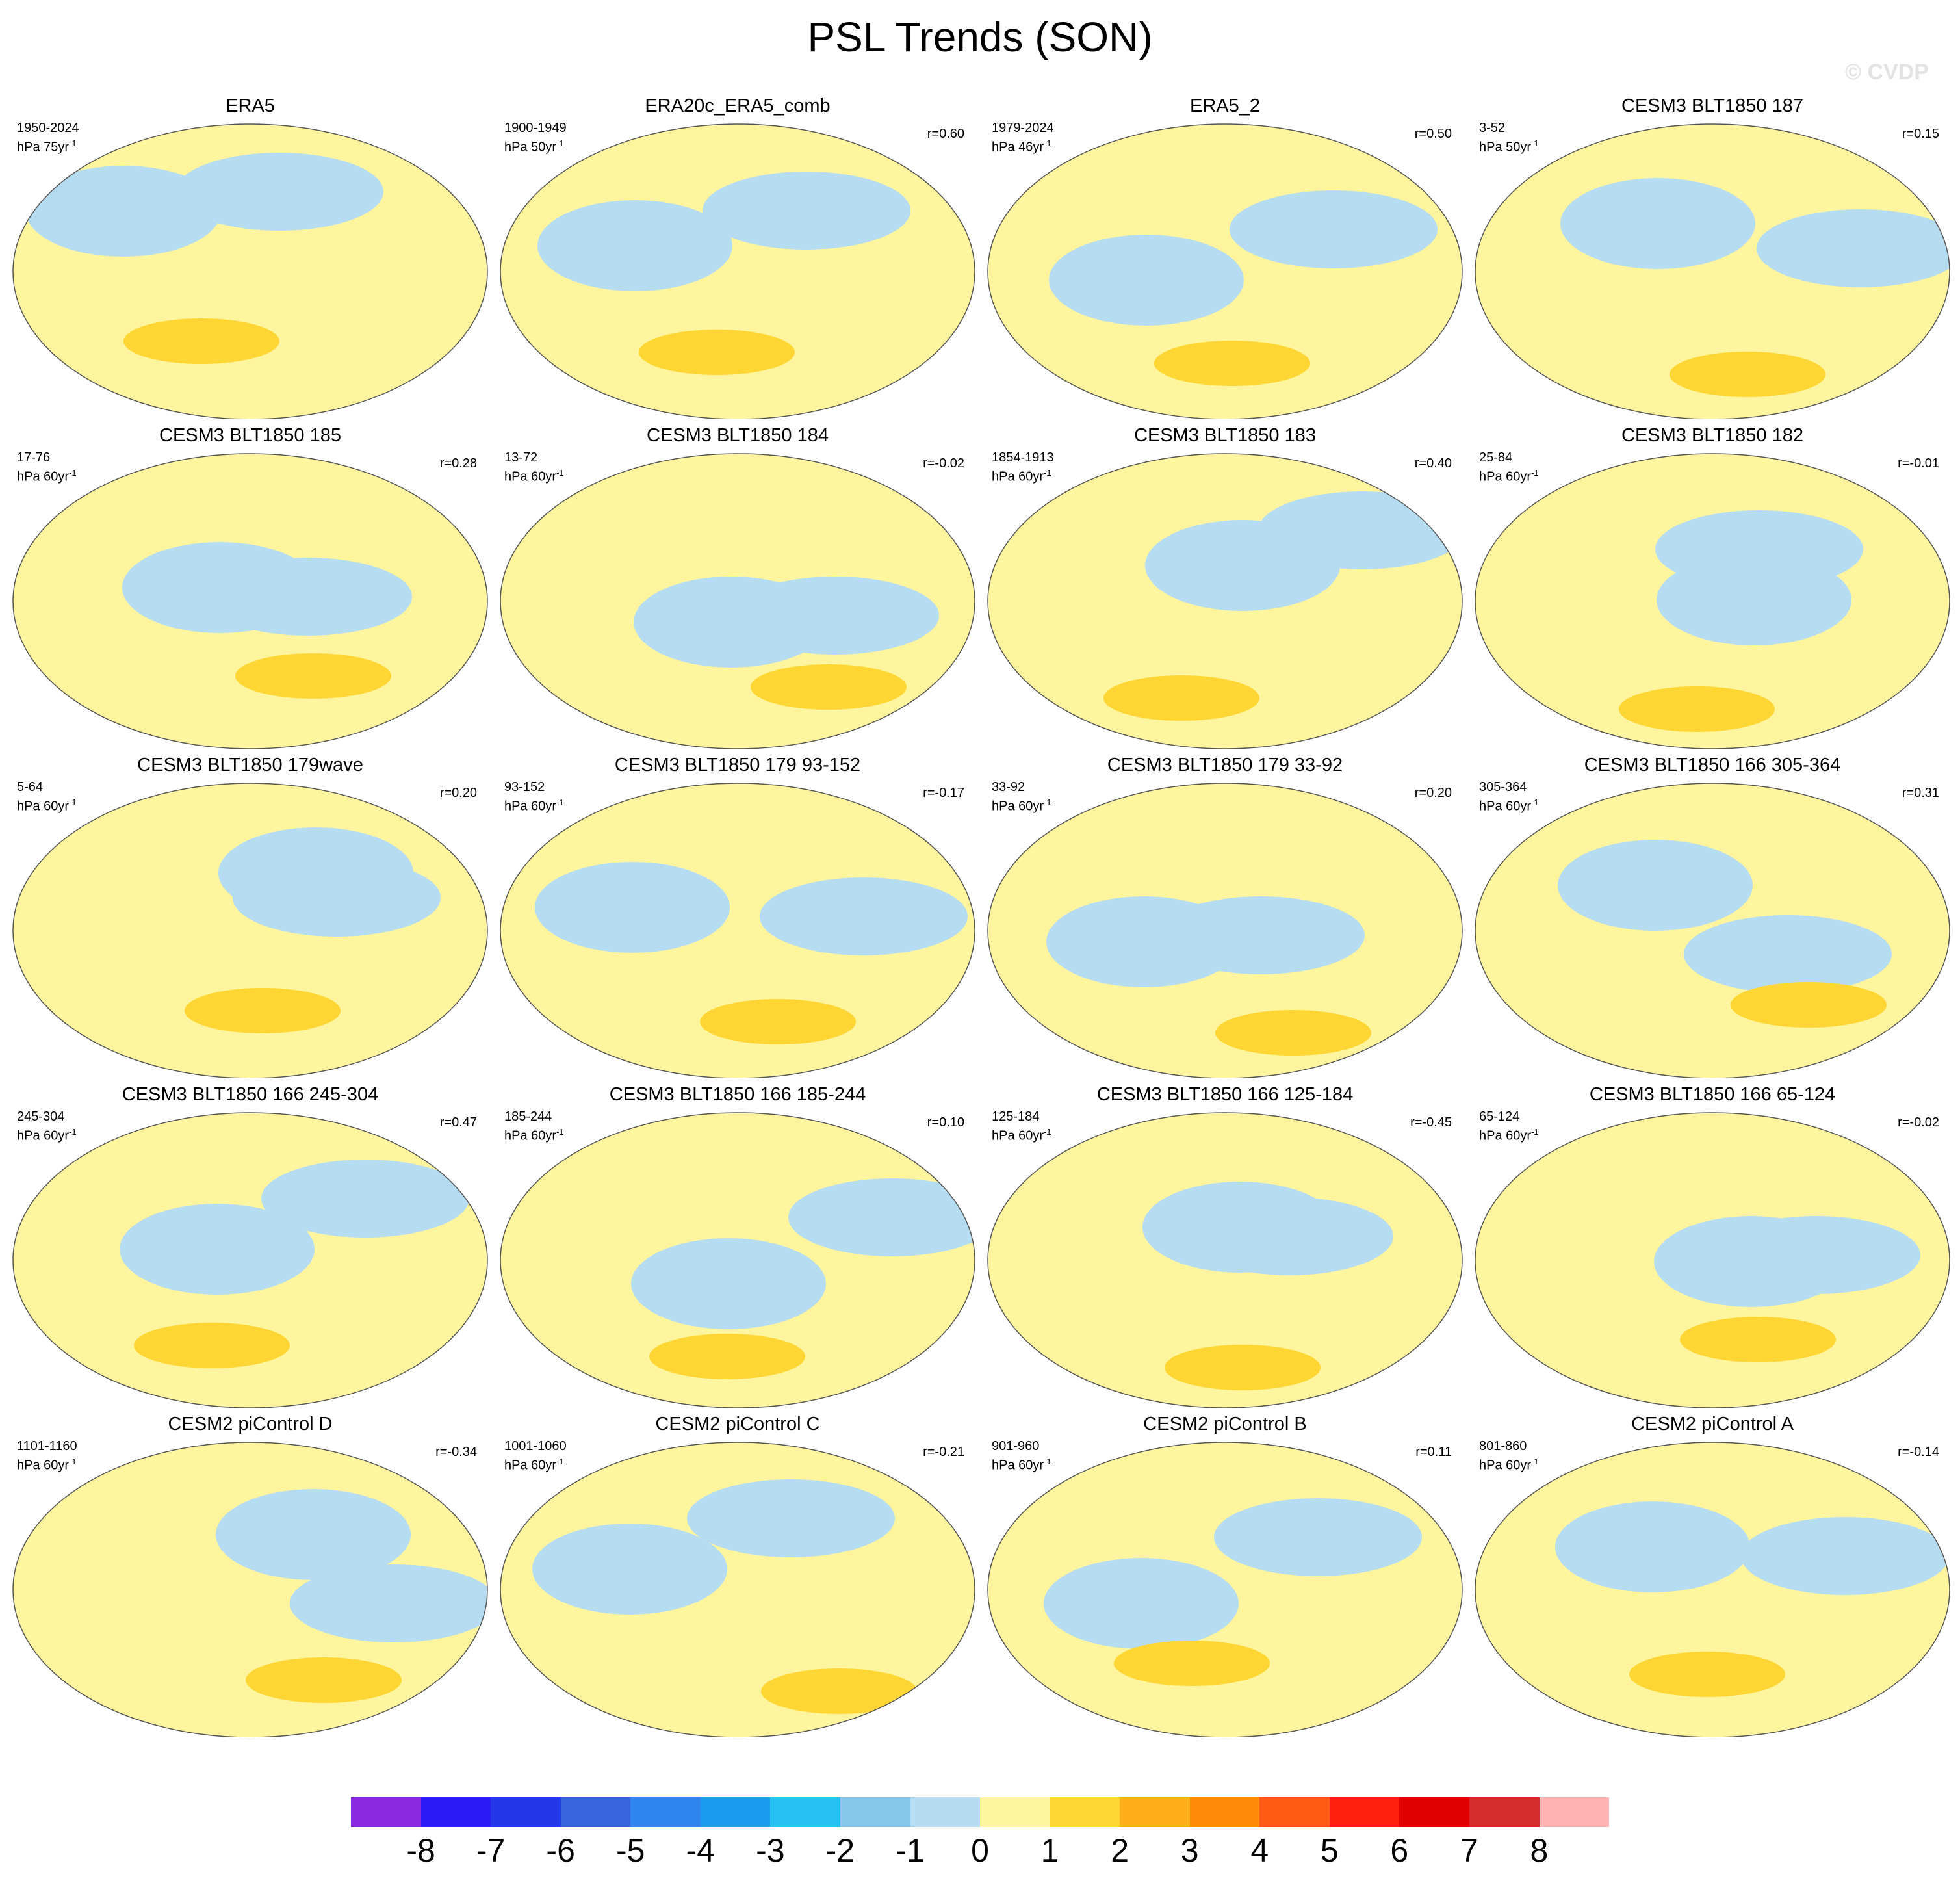  I want to click on colorbar-tick-label: -8, so click(420, 1850).